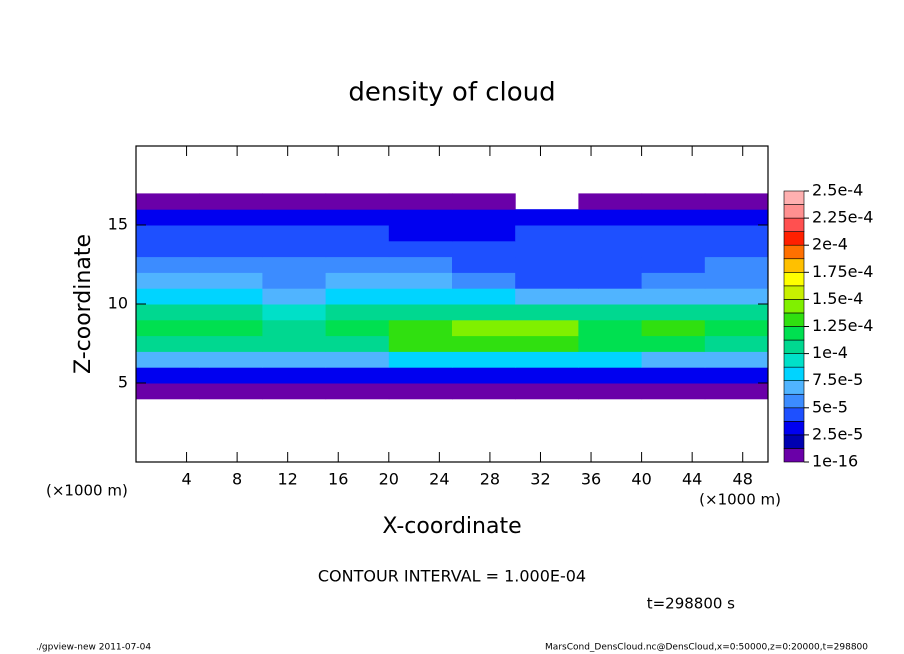  What do you see at coordinates (842, 271) in the screenshot?
I see `colorbar-label: 1.75e-4` at bounding box center [842, 271].